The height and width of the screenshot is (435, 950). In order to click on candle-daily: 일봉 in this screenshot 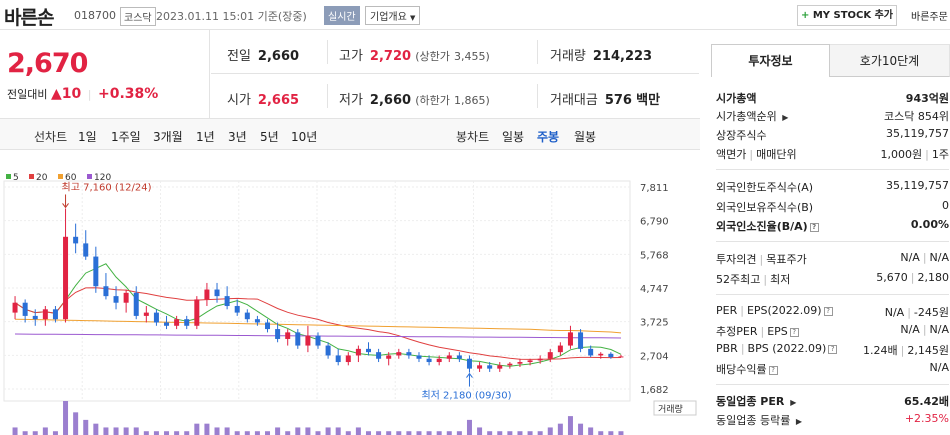, I will do `click(513, 137)`.